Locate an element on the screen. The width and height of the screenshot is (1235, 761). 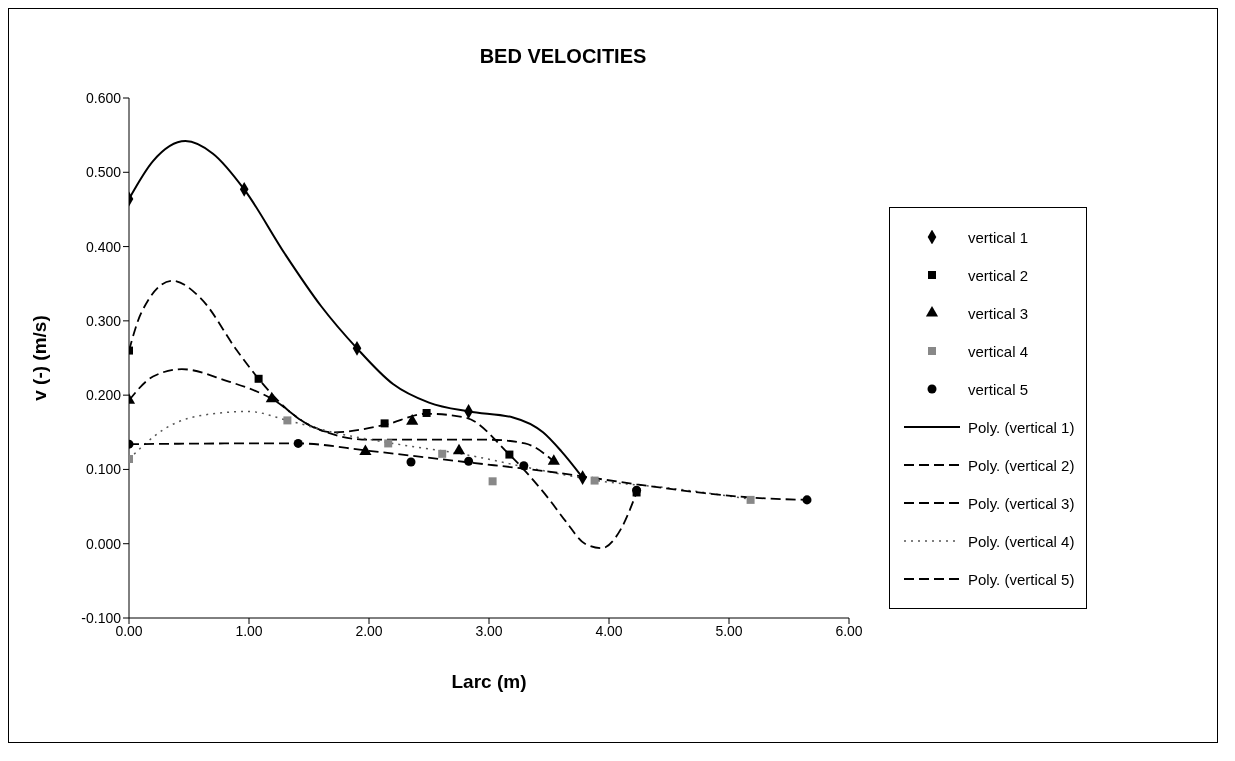
legend-label: Poly. (vertical 5) is located at coordinates (1021, 579).